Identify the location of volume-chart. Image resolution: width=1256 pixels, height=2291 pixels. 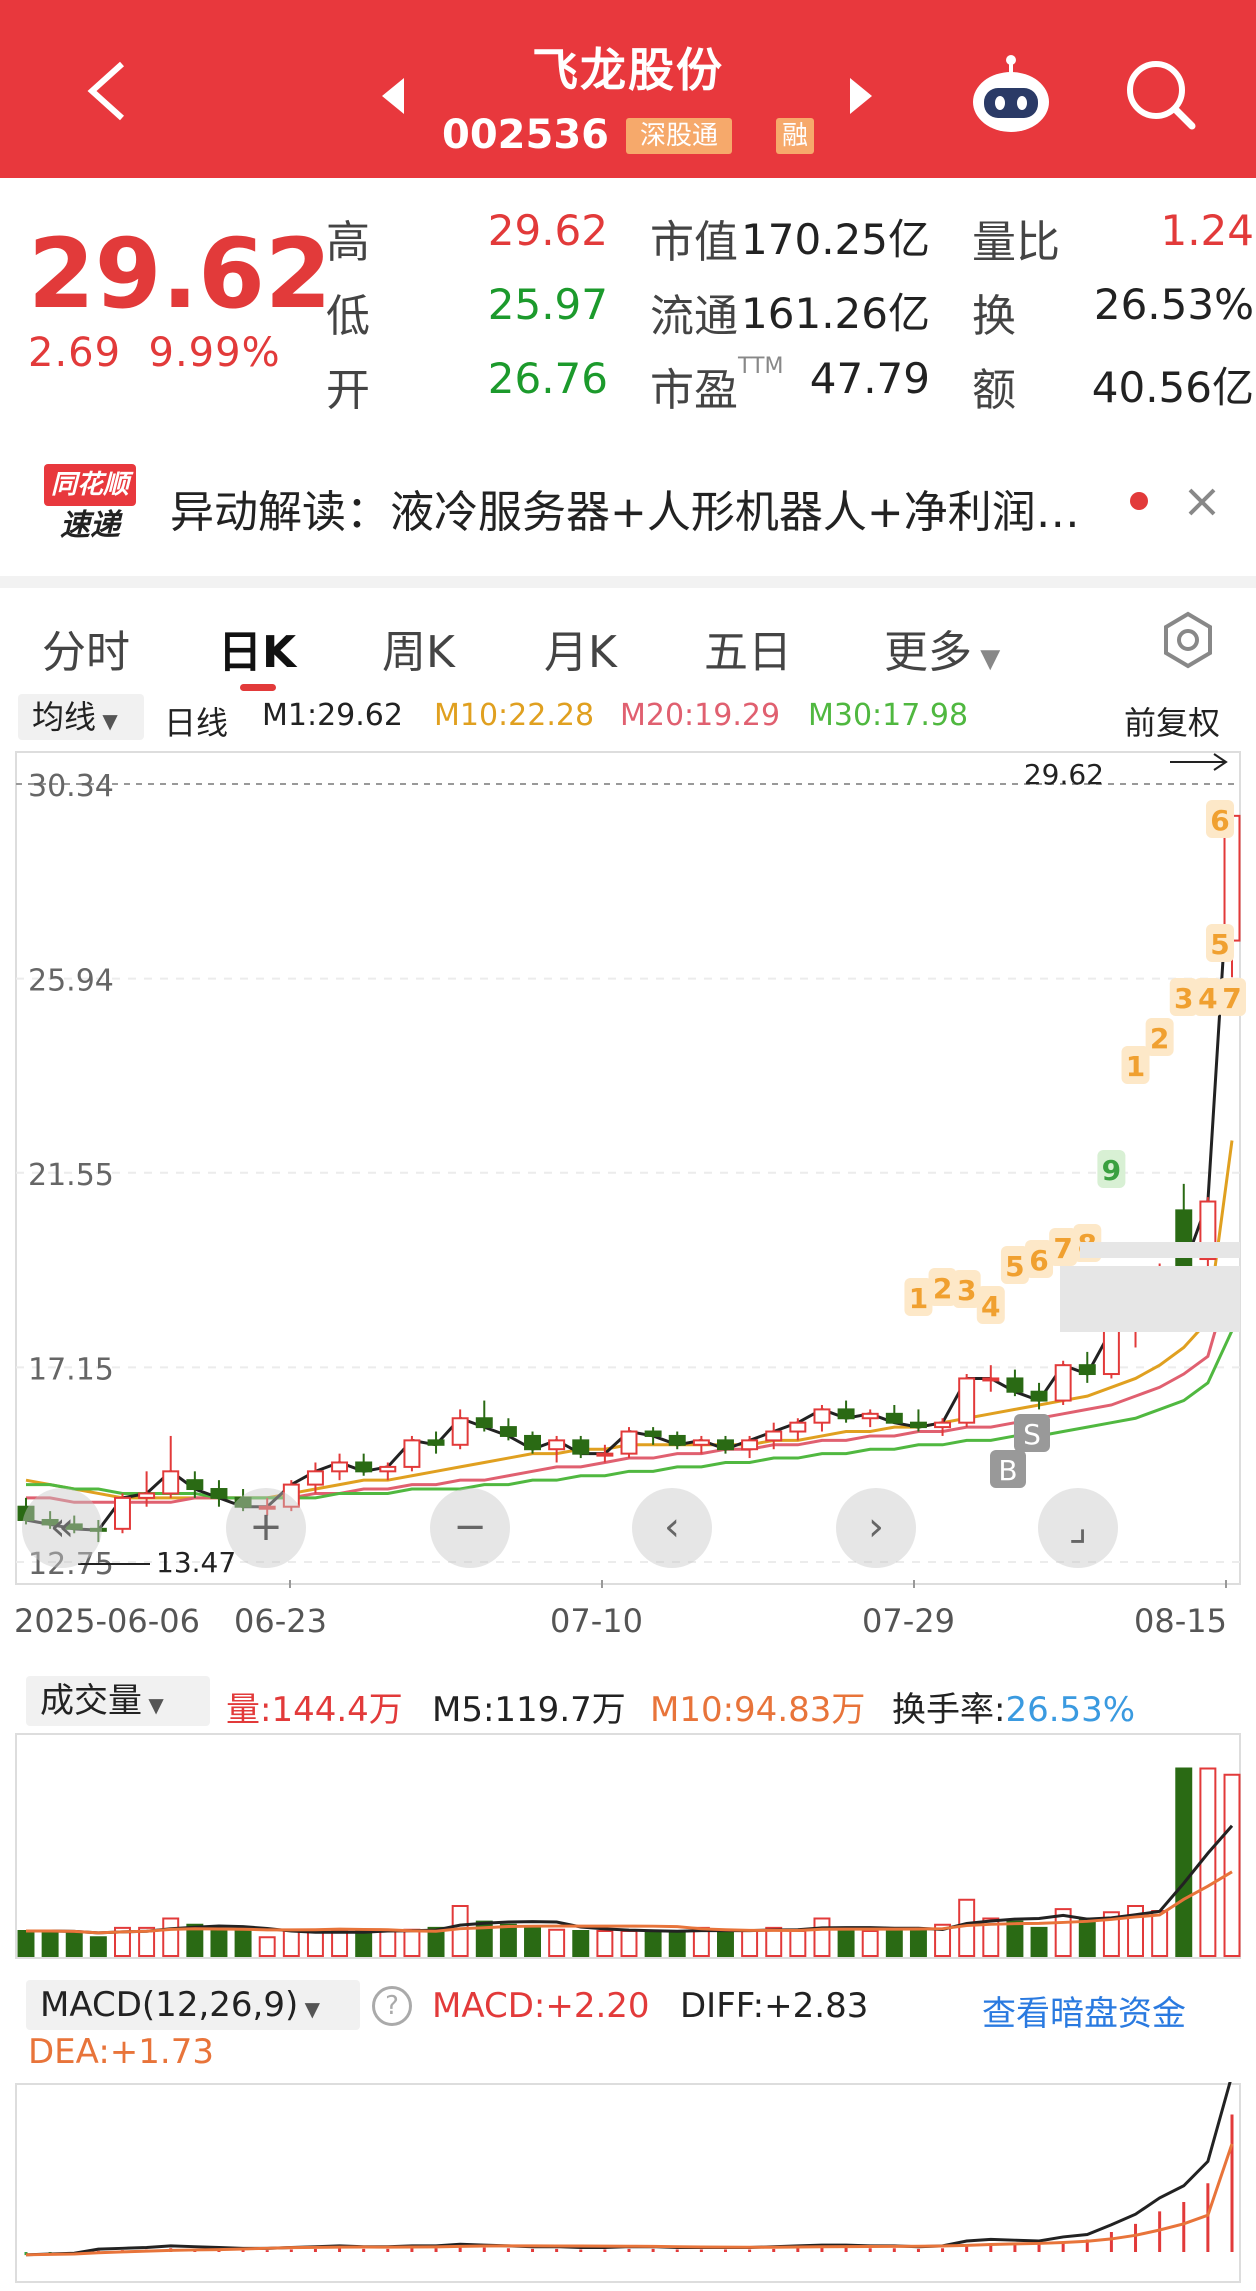
(628, 1847).